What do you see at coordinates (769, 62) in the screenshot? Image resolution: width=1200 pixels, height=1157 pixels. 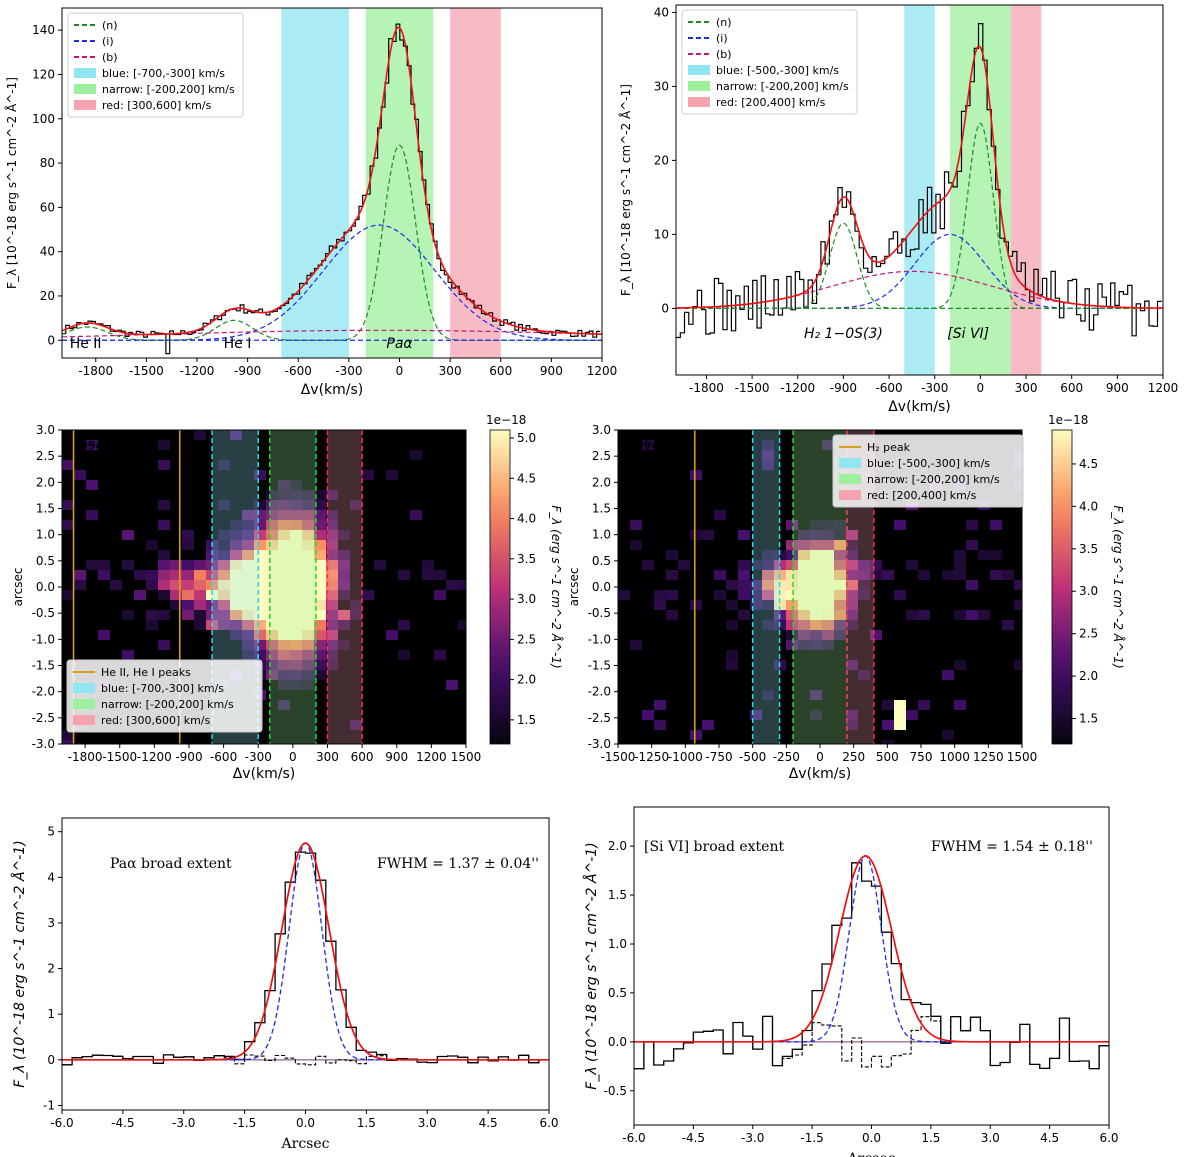 I see `legend-box` at bounding box center [769, 62].